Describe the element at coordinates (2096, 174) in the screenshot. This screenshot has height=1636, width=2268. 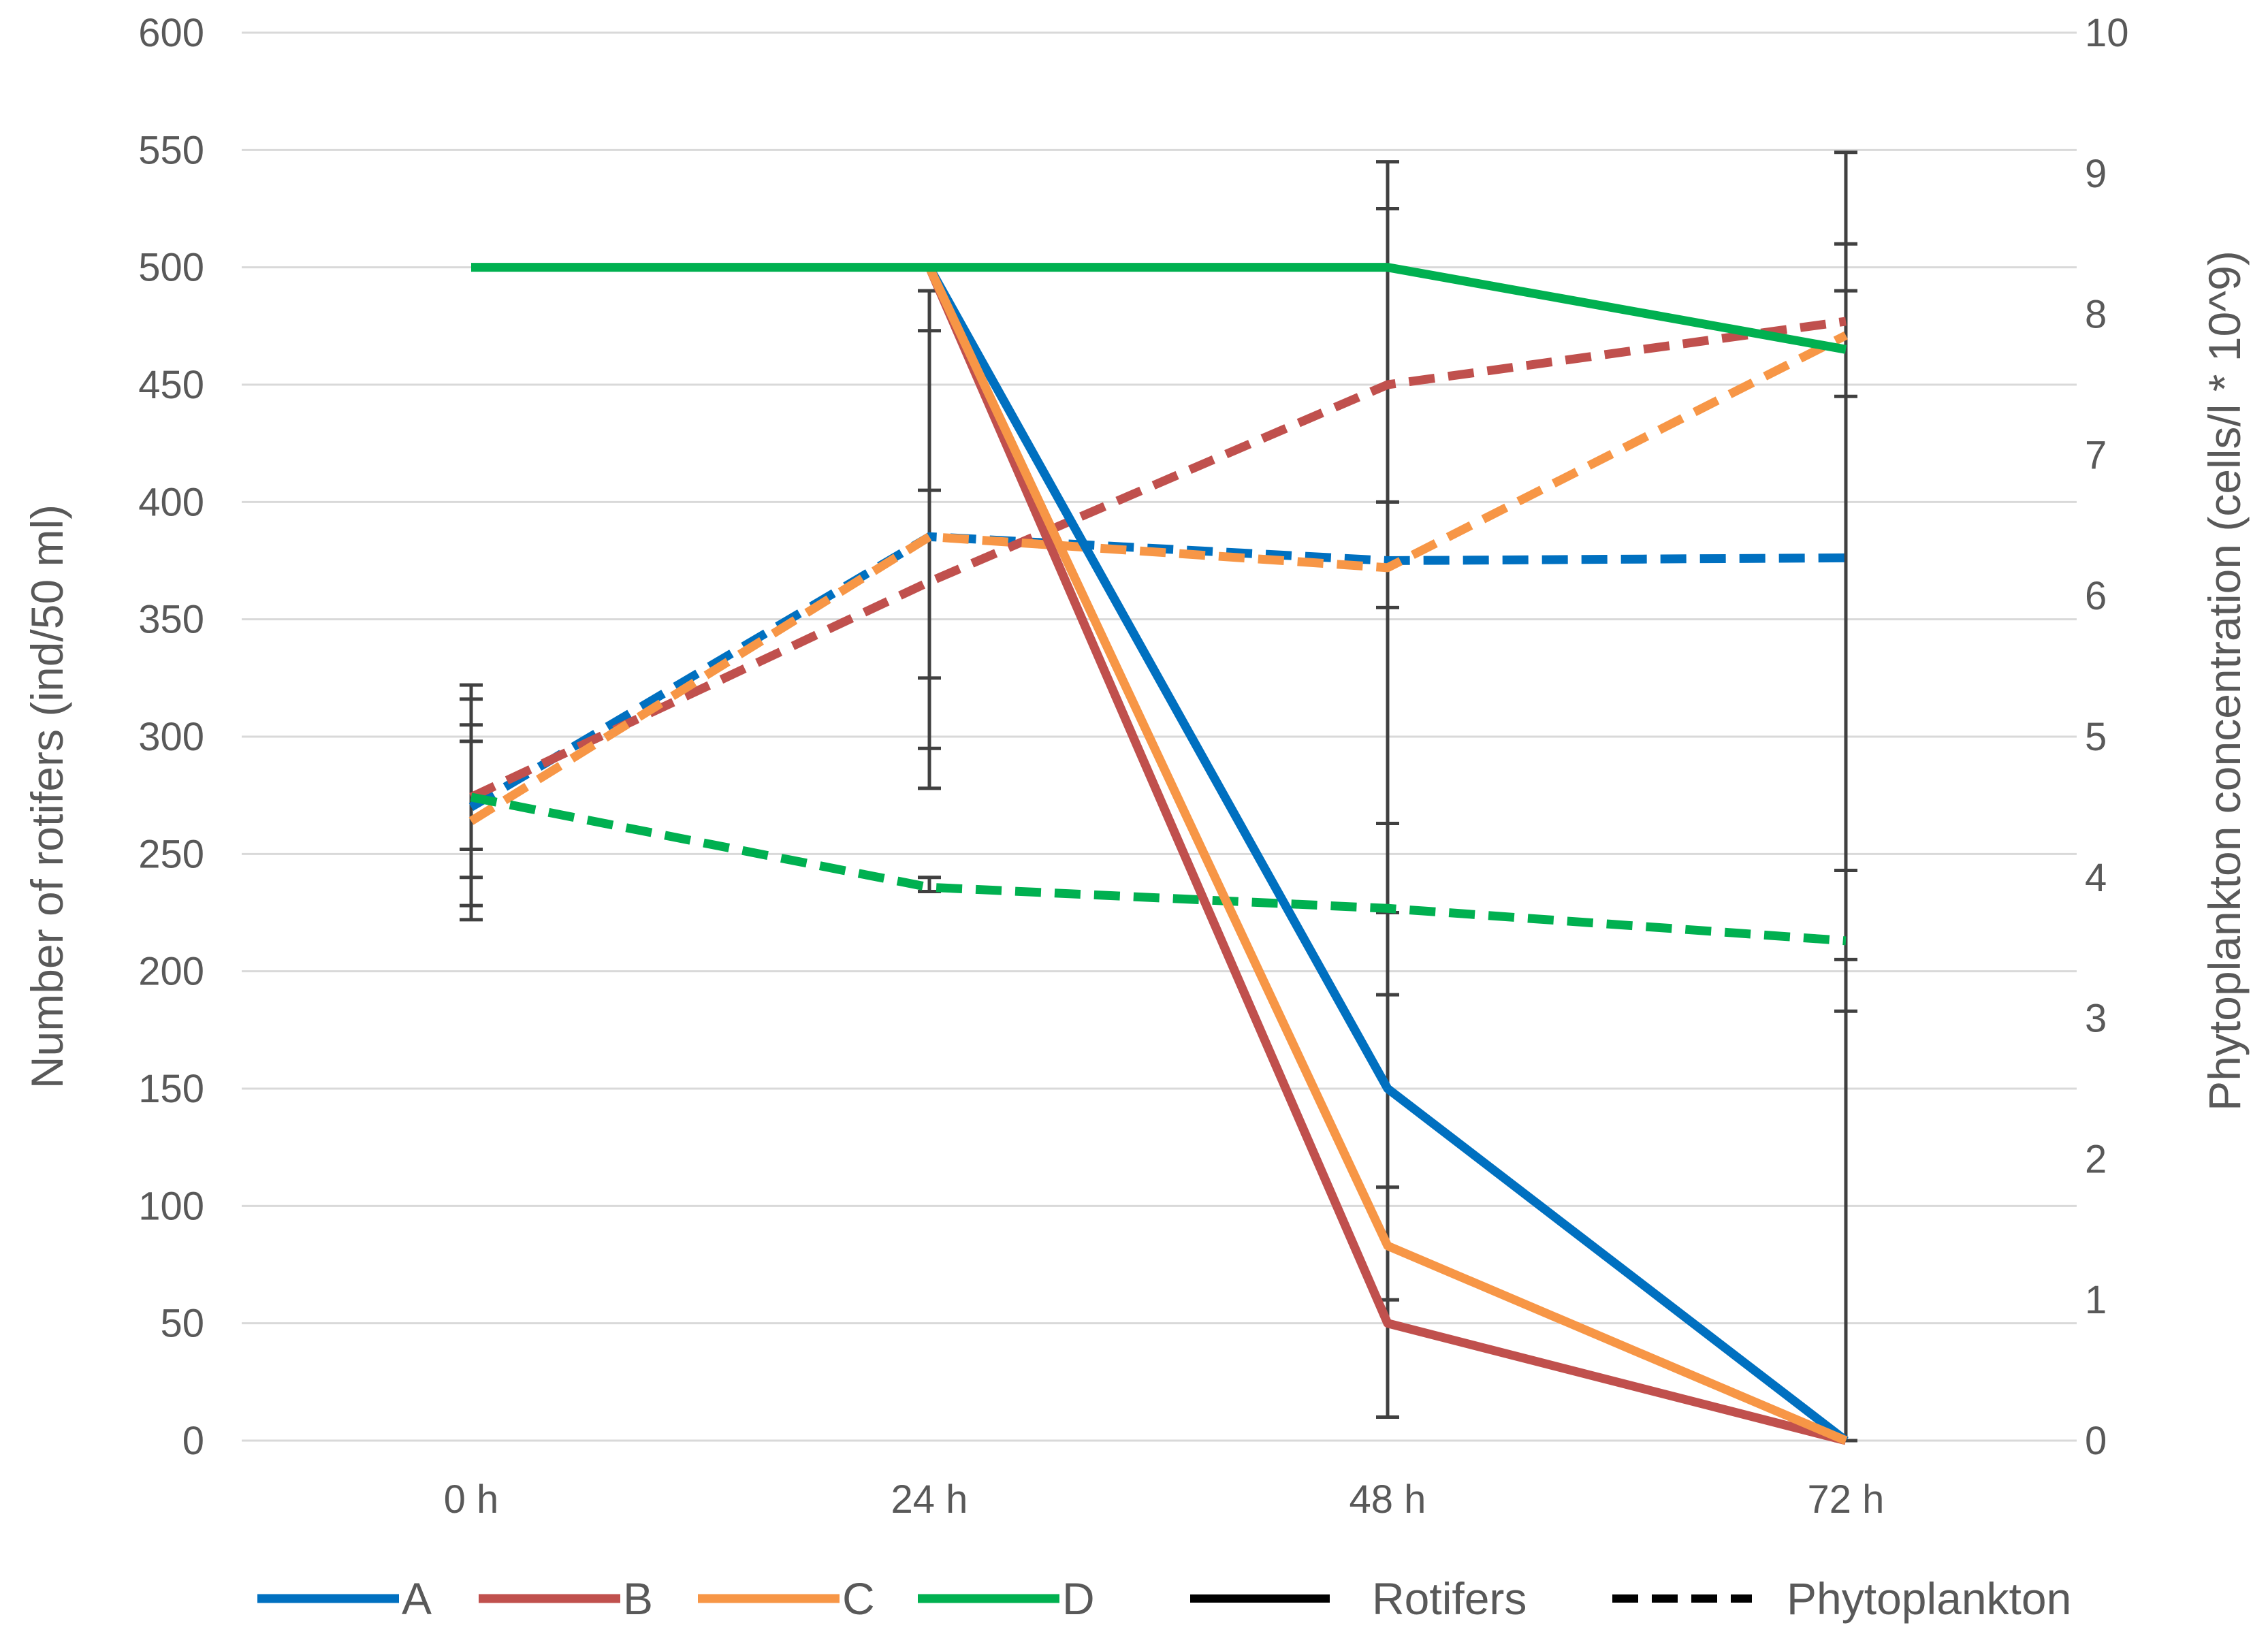
I see `right-tick-label: 9` at that location.